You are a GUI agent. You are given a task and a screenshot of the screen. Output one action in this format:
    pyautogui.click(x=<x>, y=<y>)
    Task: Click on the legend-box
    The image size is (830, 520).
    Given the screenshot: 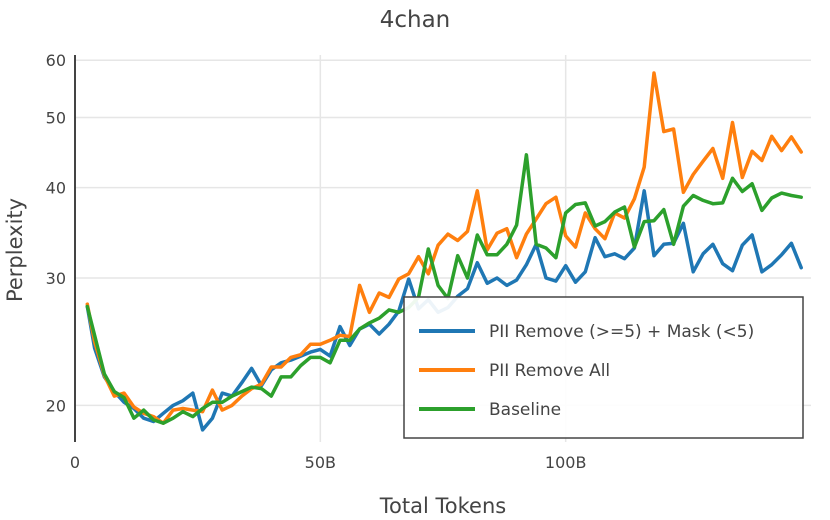 What is the action you would take?
    pyautogui.click(x=603, y=367)
    